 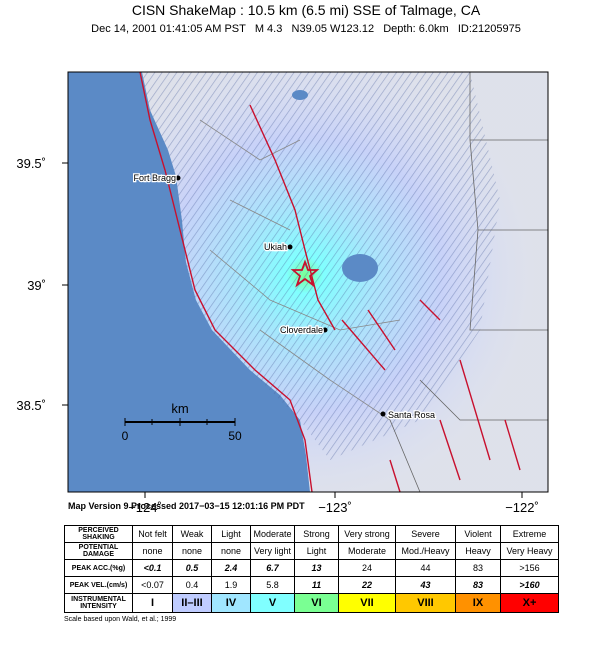 I want to click on legend-cell: II–III, so click(x=192, y=603).